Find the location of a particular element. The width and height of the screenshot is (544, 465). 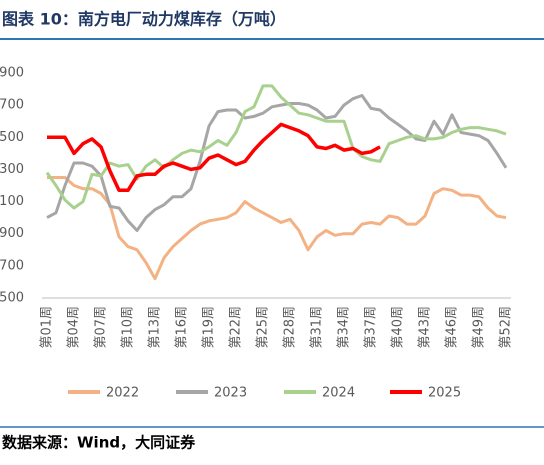

y-tick-label: 1900 is located at coordinates (12, 73).